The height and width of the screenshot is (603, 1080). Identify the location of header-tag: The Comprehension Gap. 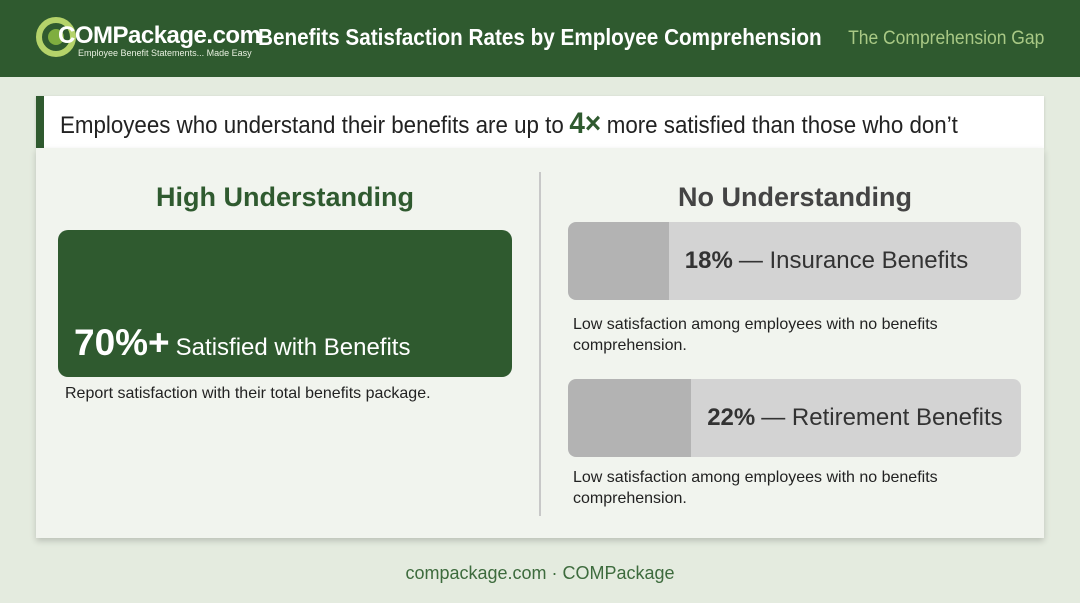
(945, 38).